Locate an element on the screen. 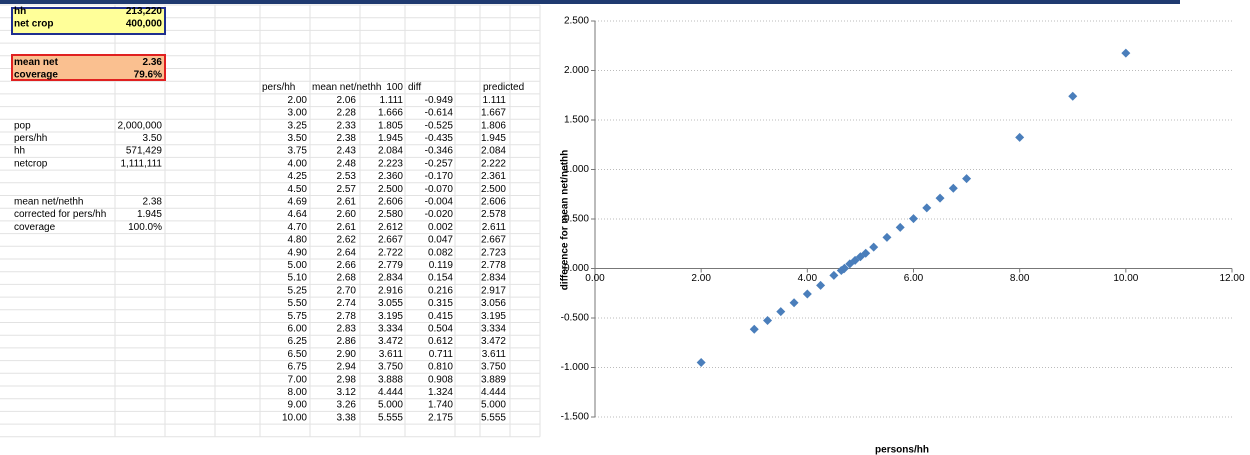 This screenshot has height=455, width=1250. table-cell: 2.580 is located at coordinates (390, 214).